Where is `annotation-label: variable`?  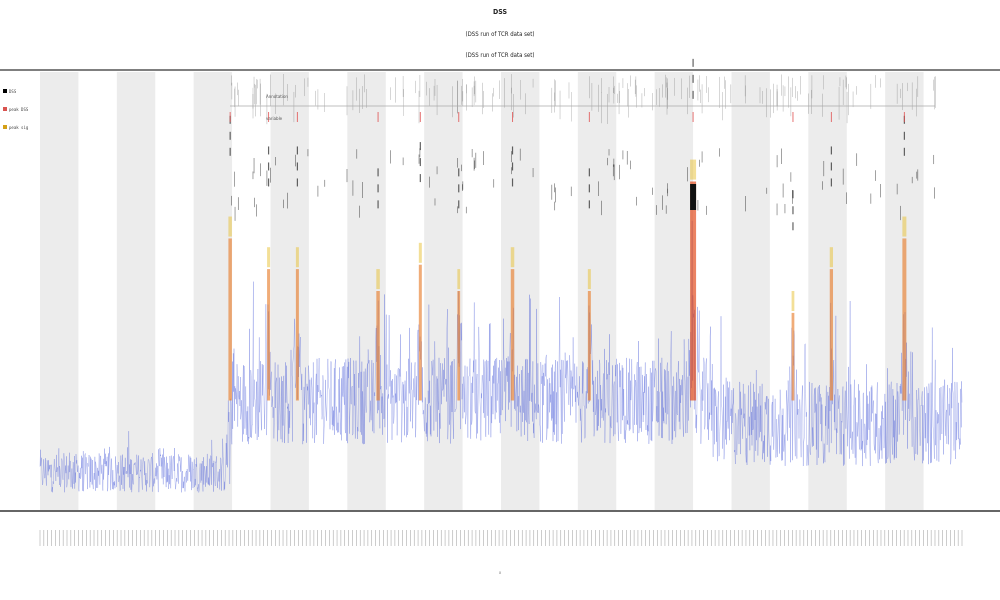
annotation-label: variable is located at coordinates (274, 118).